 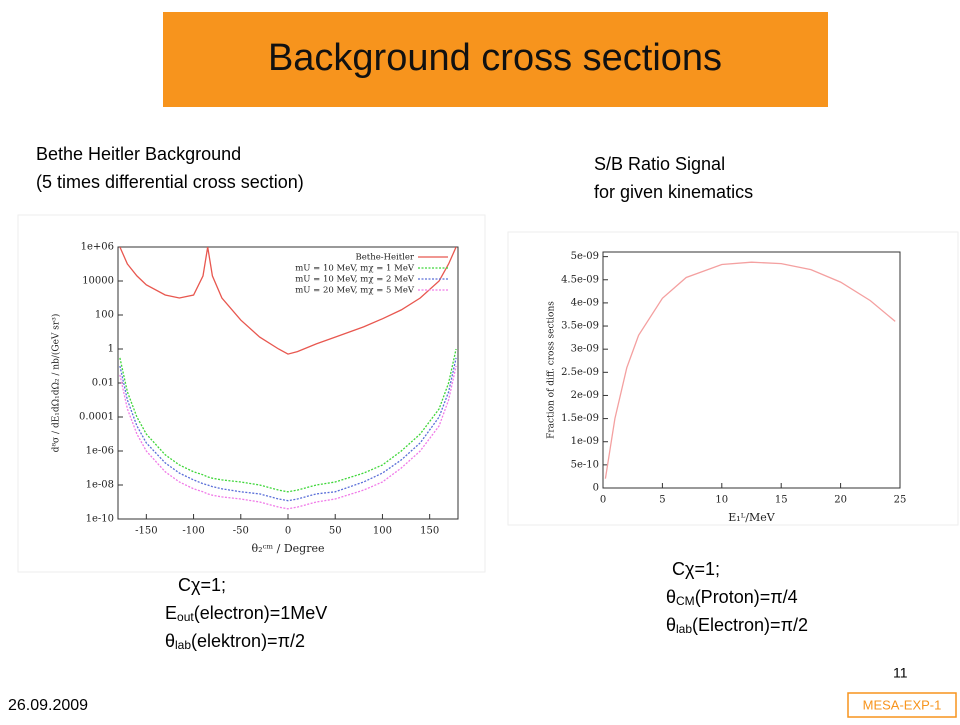 I want to click on note: θlab(elektron)=π/2, so click(x=235, y=641).